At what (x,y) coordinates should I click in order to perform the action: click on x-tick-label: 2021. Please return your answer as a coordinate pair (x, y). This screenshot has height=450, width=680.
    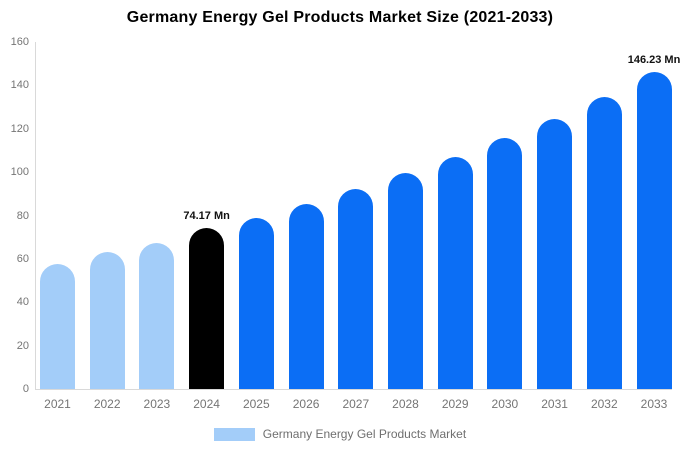
    Looking at the image, I should click on (57, 404).